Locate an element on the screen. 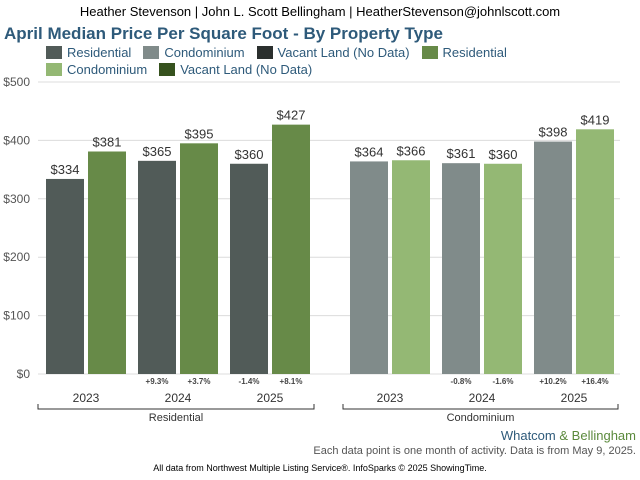 The image size is (640, 480). y-tick-label: $500 is located at coordinates (16, 82).